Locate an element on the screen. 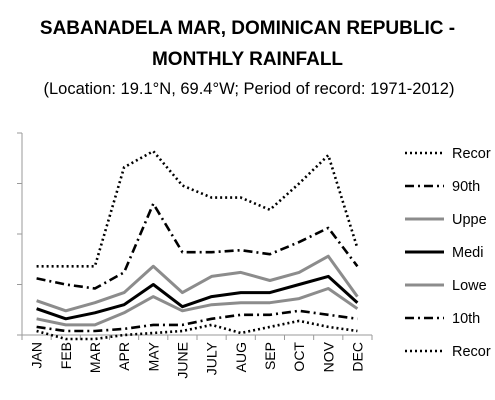 This screenshot has height=400, width=495. x-tick-label-aug: AUG is located at coordinates (241, 357).